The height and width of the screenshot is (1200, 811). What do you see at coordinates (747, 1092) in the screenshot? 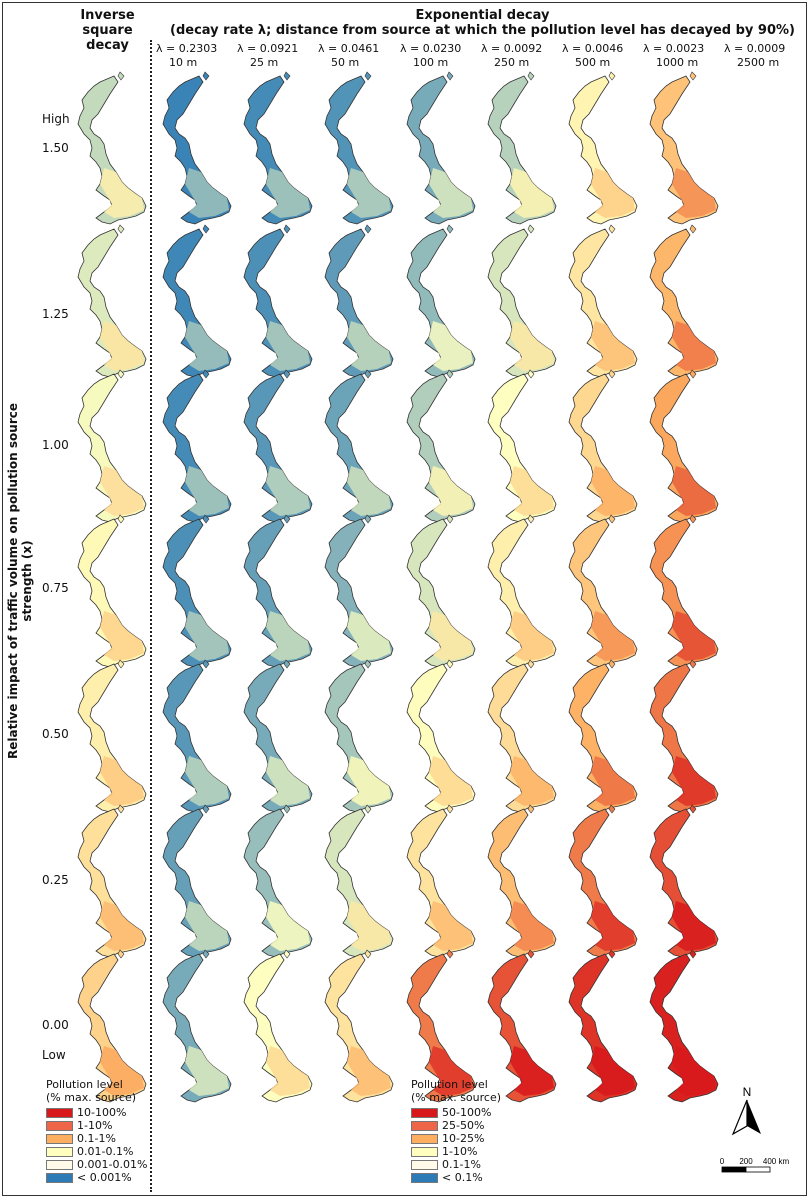
I see `north-label: N` at bounding box center [747, 1092].